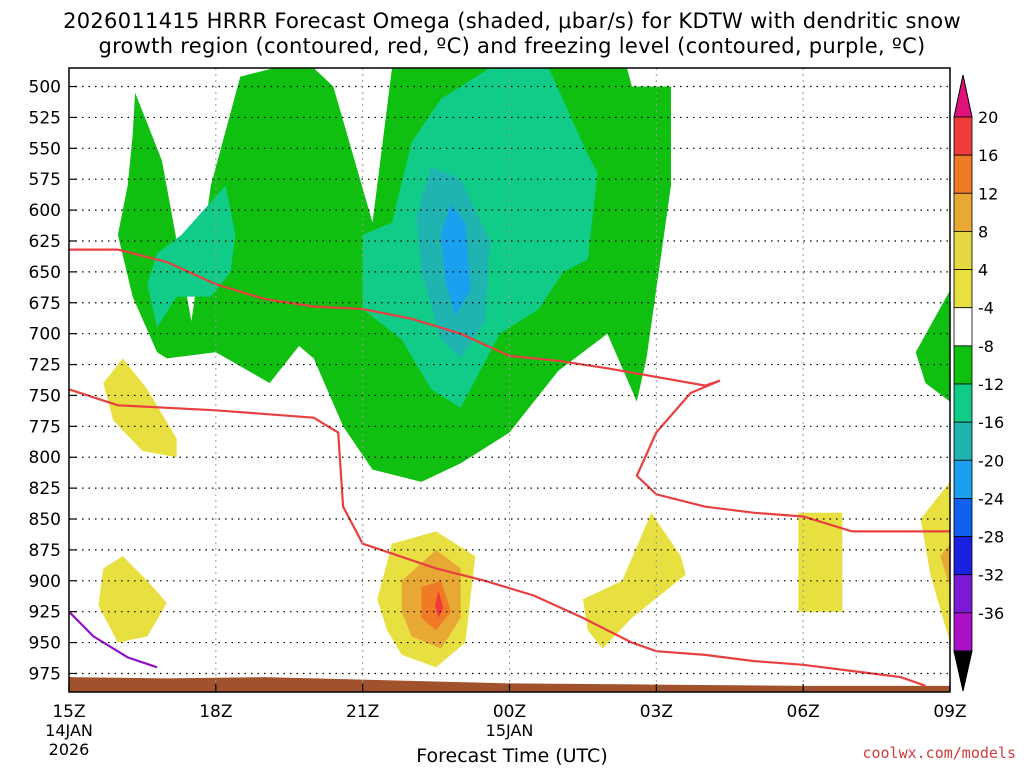 This screenshot has width=1024, height=768. Describe the element at coordinates (45, 366) in the screenshot. I see `y-tick-label: 725` at that location.